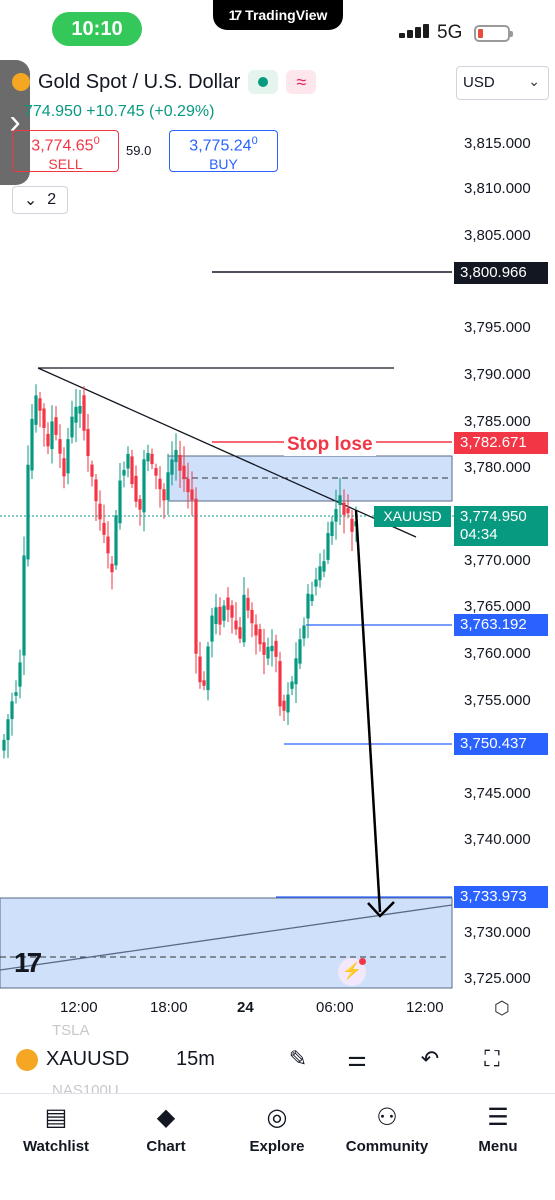 The width and height of the screenshot is (555, 1200). I want to click on symbol-title: Gold Spot / U.S. Dollar, so click(139, 81).